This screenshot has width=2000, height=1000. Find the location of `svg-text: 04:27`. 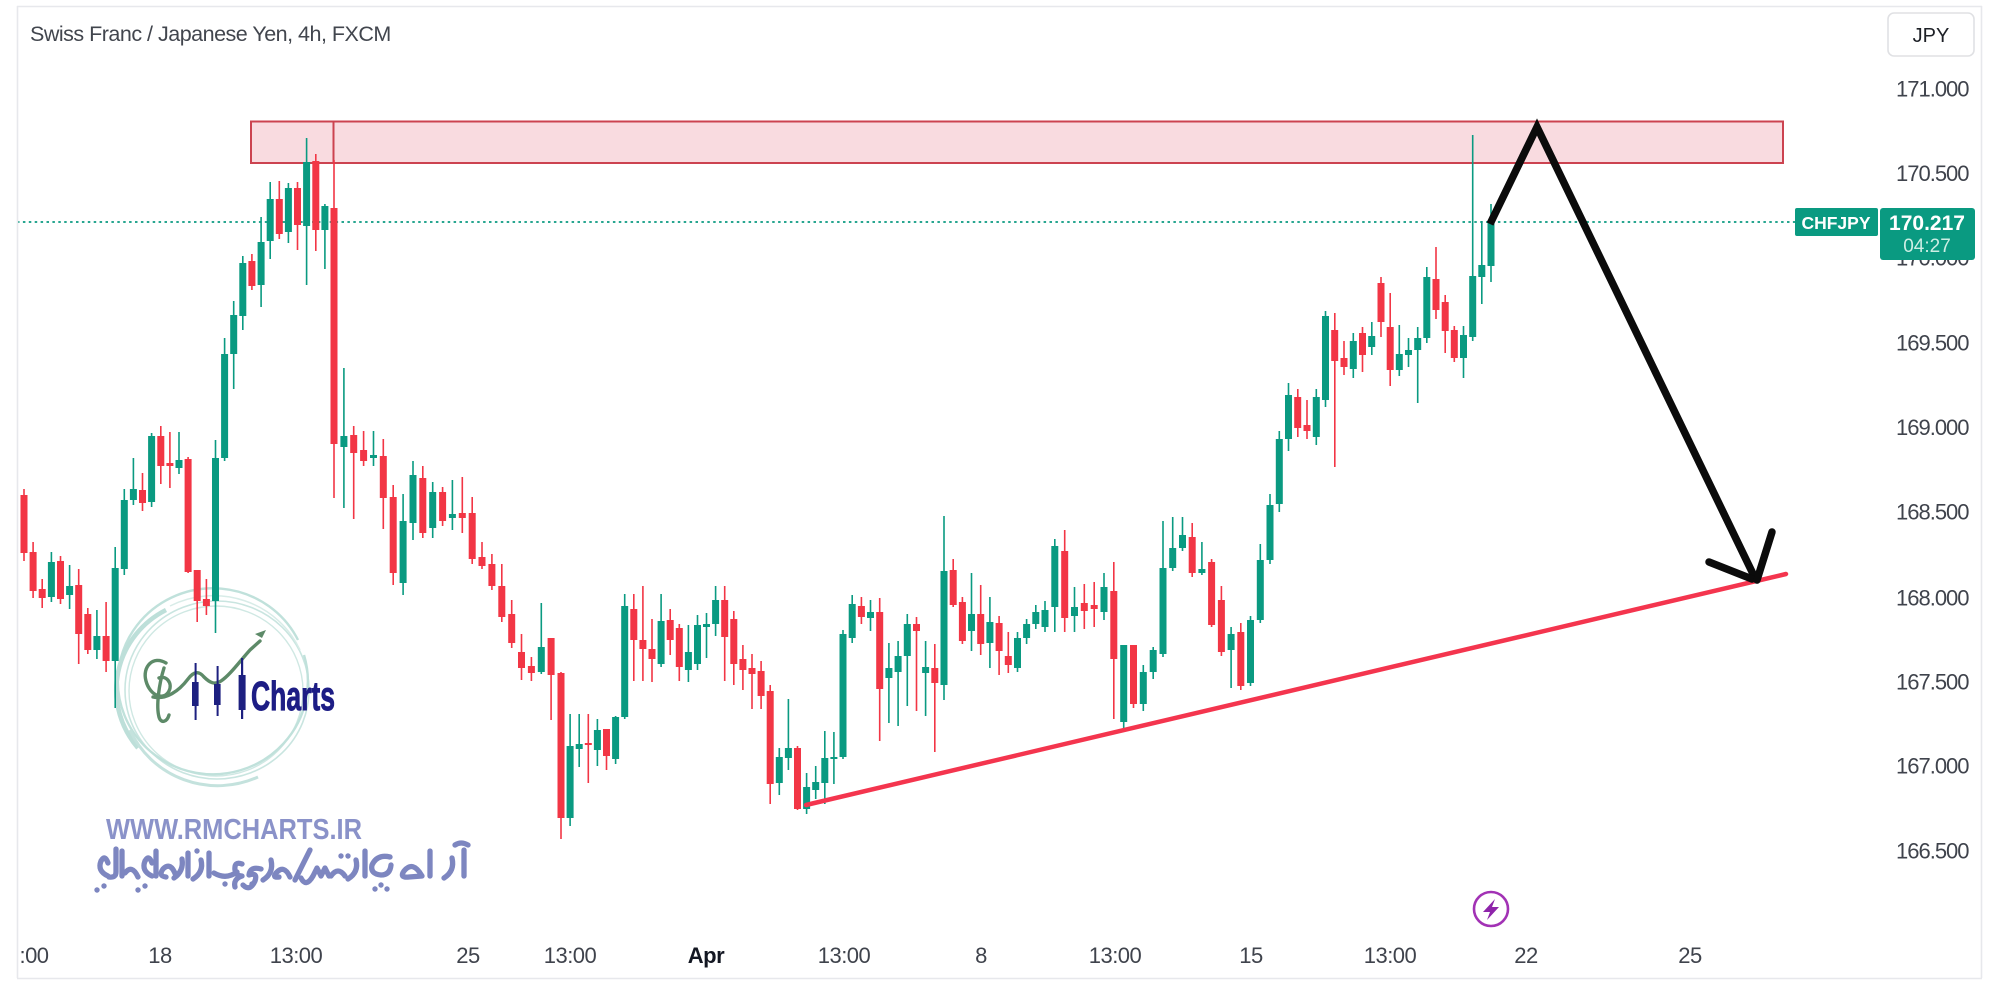

svg-text: 04:27 is located at coordinates (1927, 246).